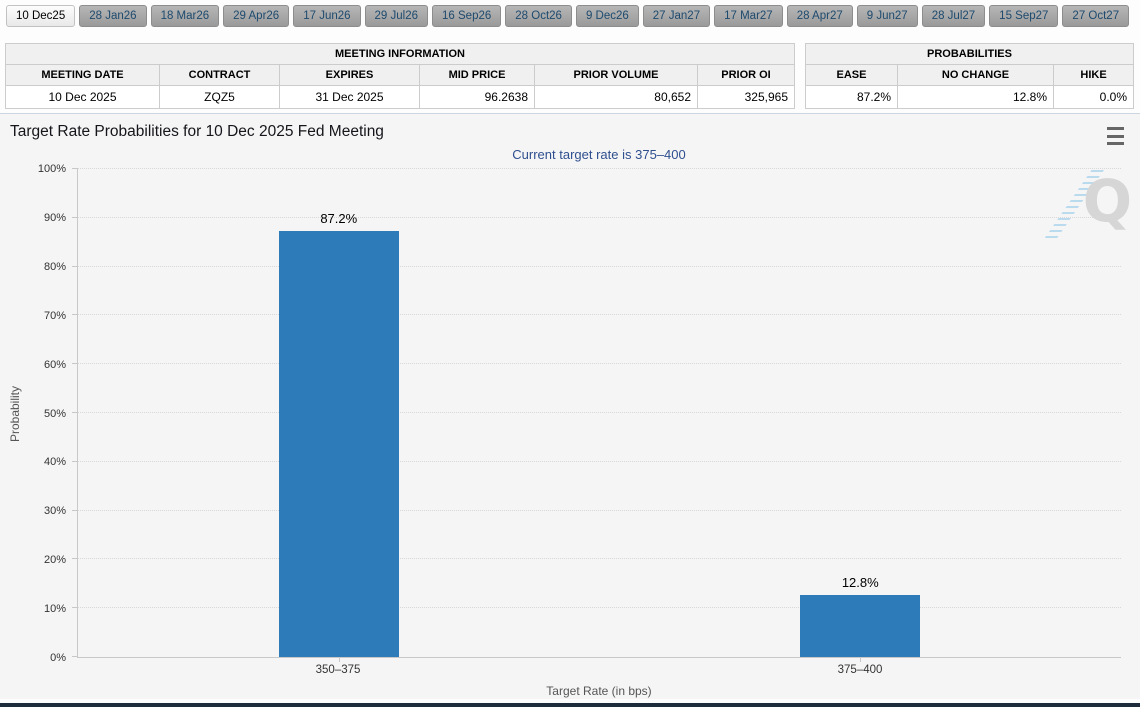 The image size is (1140, 707). Describe the element at coordinates (975, 97) in the screenshot. I see `probabilities-value-1: 12.8%` at that location.